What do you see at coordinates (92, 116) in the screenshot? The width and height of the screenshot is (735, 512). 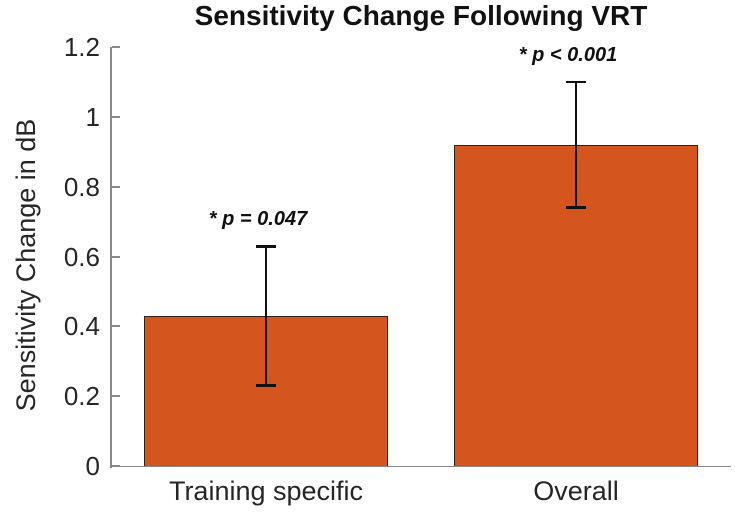 I see `y-tick-label: 1` at bounding box center [92, 116].